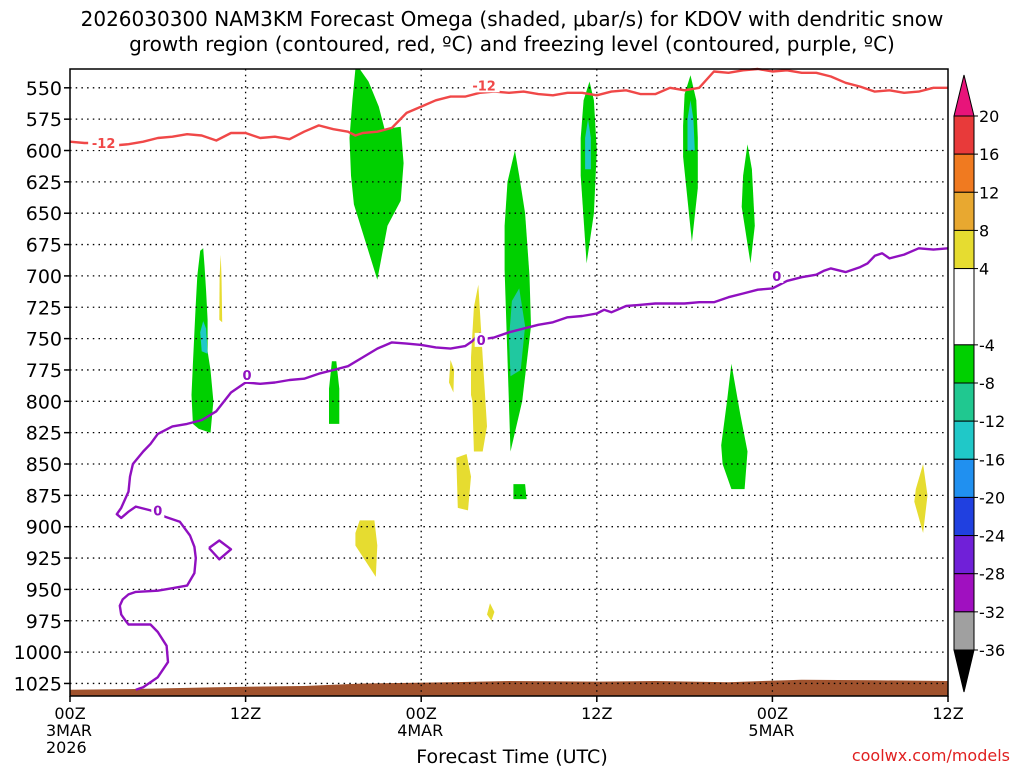 This screenshot has width=1024, height=768. What do you see at coordinates (38, 653) in the screenshot?
I see `y-tick-label-1000: 1000` at bounding box center [38, 653].